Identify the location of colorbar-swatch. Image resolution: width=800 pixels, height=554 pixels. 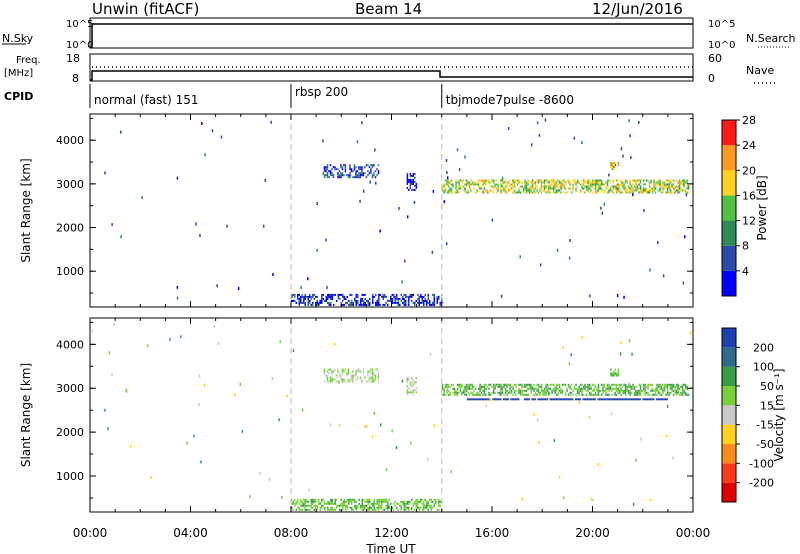
(729, 357).